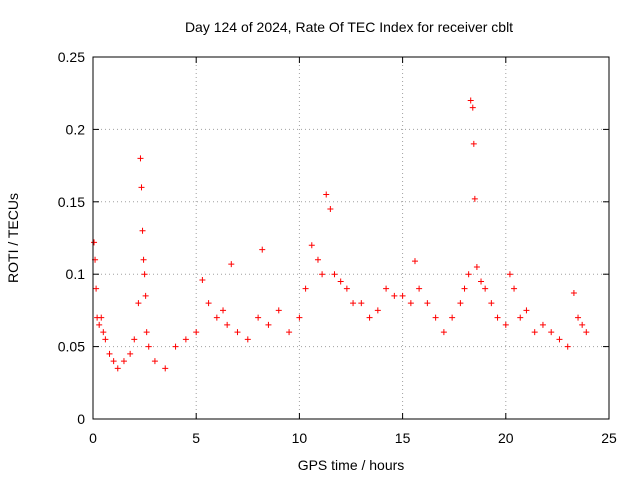 Image resolution: width=640 pixels, height=480 pixels. What do you see at coordinates (196, 438) in the screenshot?
I see `x-tick-label: 5` at bounding box center [196, 438].